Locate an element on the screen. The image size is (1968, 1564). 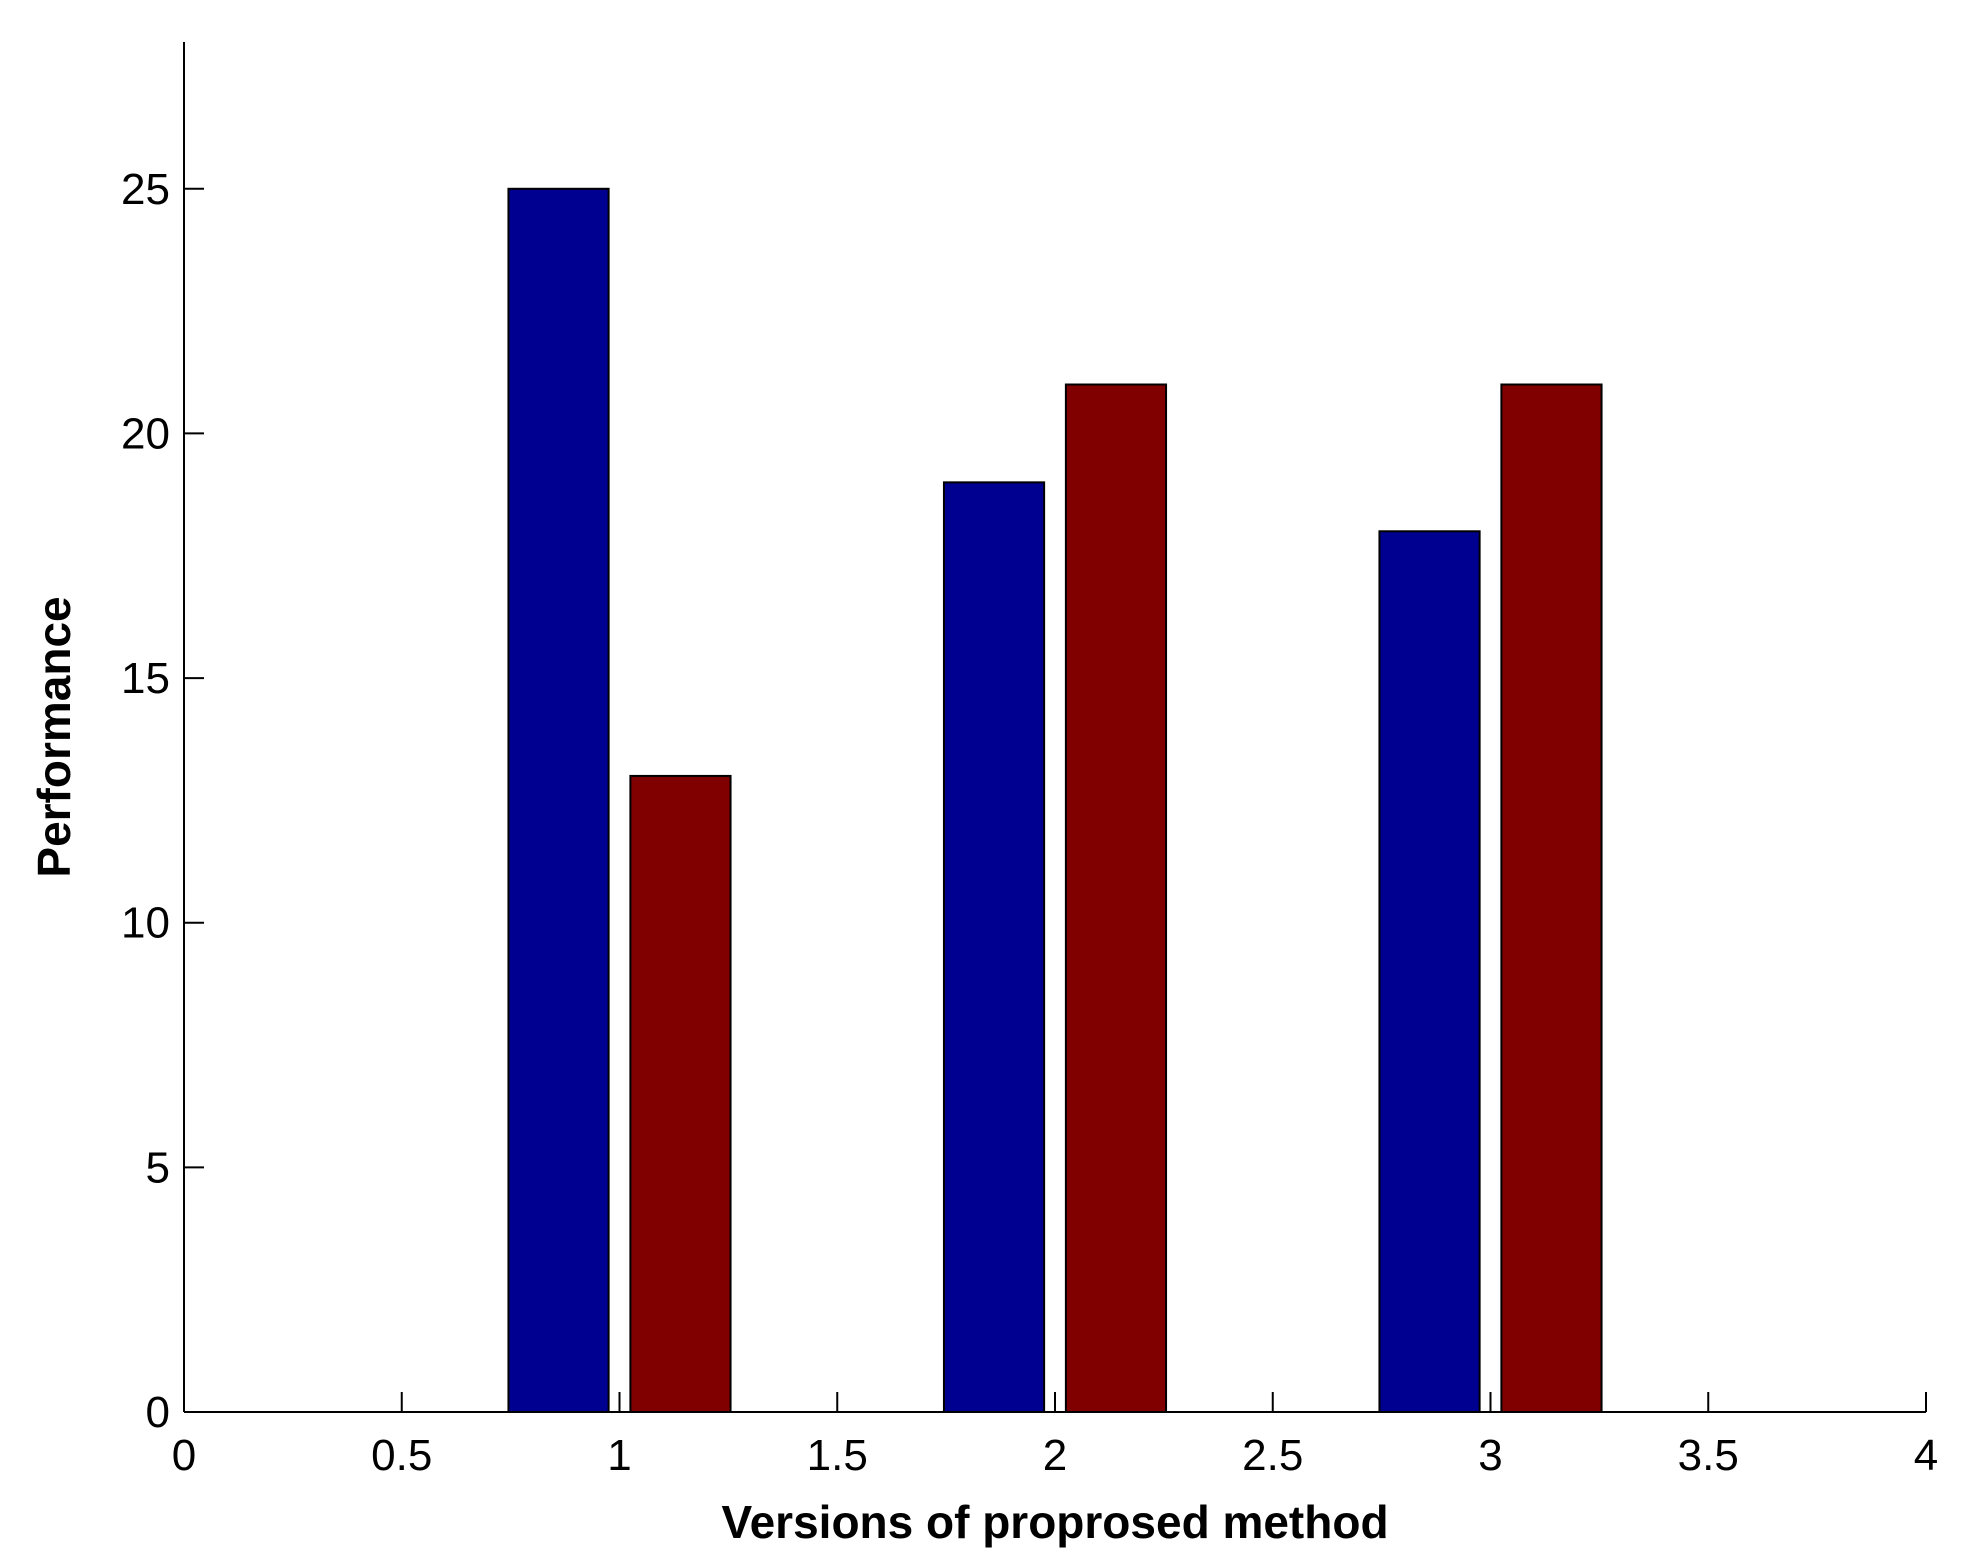
x-tick-label: 0.5 is located at coordinates (401, 1455).